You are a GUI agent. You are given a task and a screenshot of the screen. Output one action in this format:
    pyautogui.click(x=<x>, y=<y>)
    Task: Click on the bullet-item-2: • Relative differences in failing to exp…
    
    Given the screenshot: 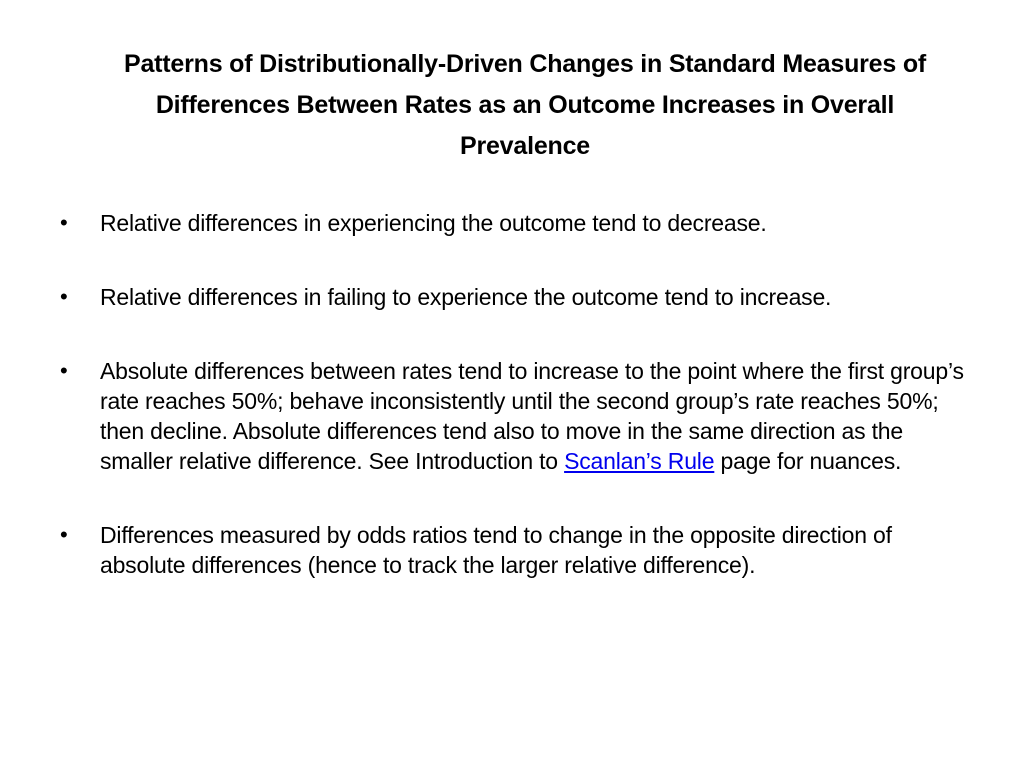 What is the action you would take?
    pyautogui.click(x=517, y=297)
    